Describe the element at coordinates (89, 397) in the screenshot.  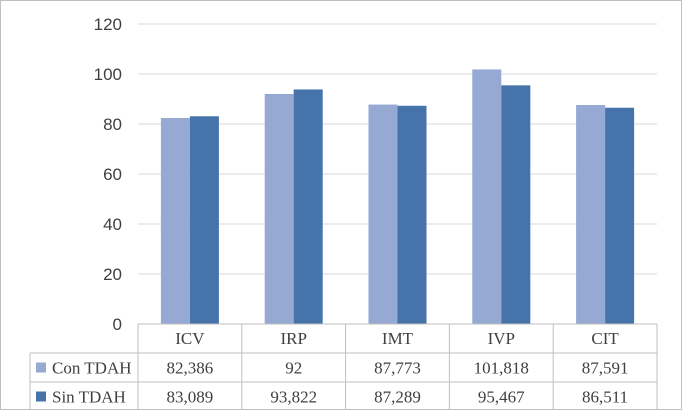
I see `series-name: Sin TDAH` at that location.